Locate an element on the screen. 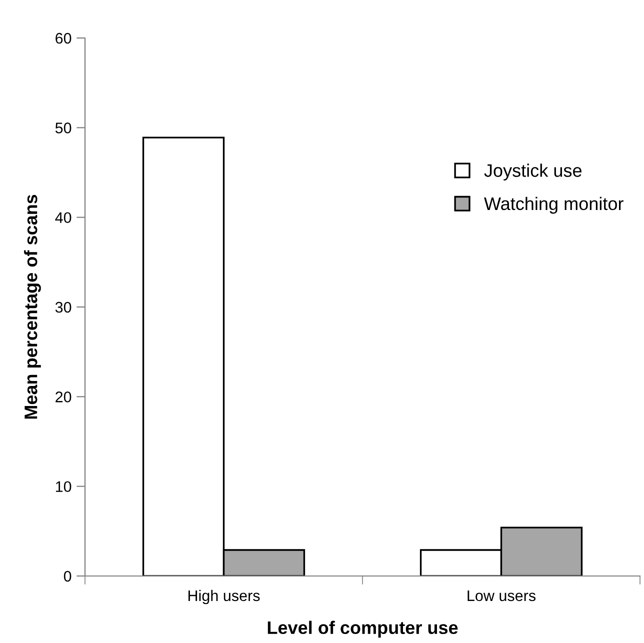  y-axis-title: Mean percentage of scans is located at coordinates (32, 306).